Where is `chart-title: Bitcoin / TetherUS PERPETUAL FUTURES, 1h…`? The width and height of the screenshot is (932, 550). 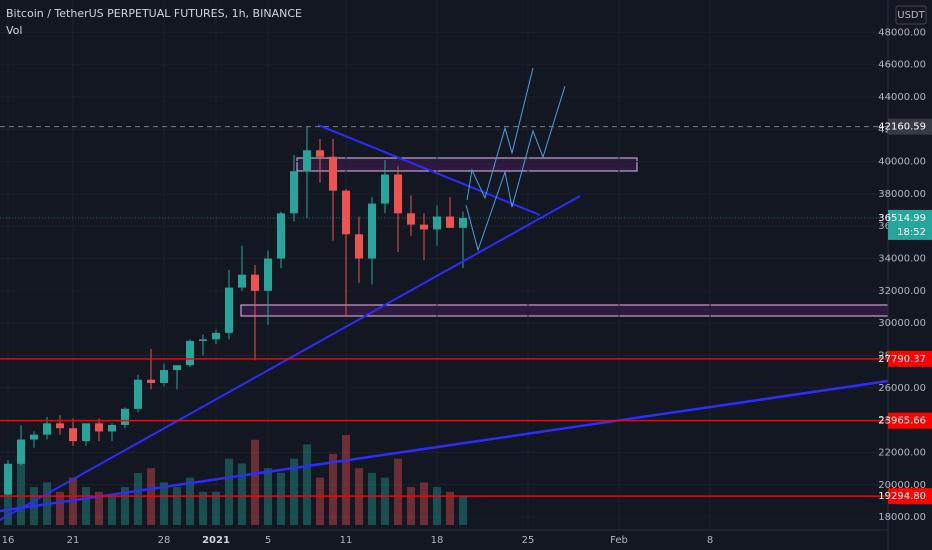 chart-title: Bitcoin / TetherUS PERPETUAL FUTURES, 1h… is located at coordinates (154, 13).